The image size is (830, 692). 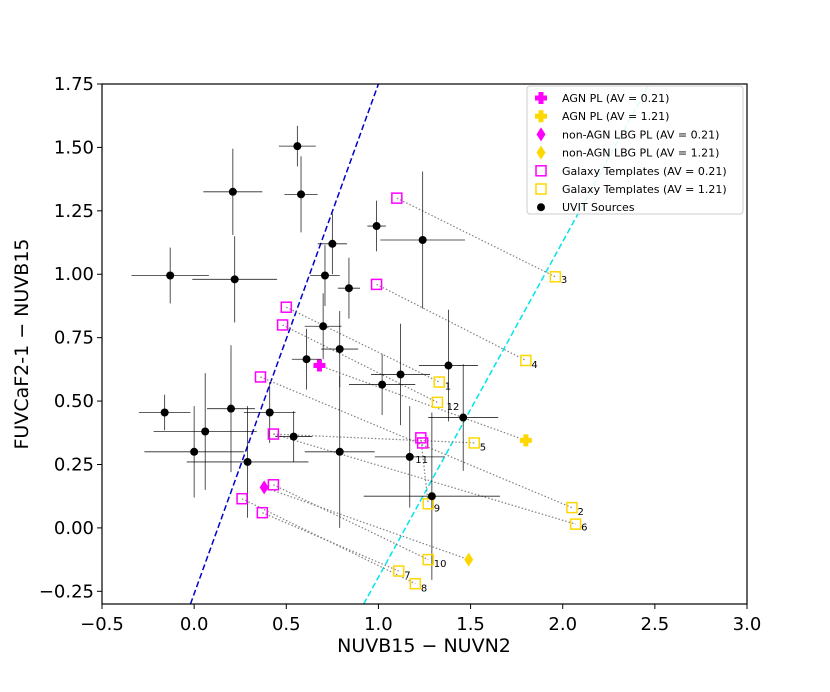 I want to click on legend-label: Galaxy Templates (AV = 1.21), so click(x=644, y=189).